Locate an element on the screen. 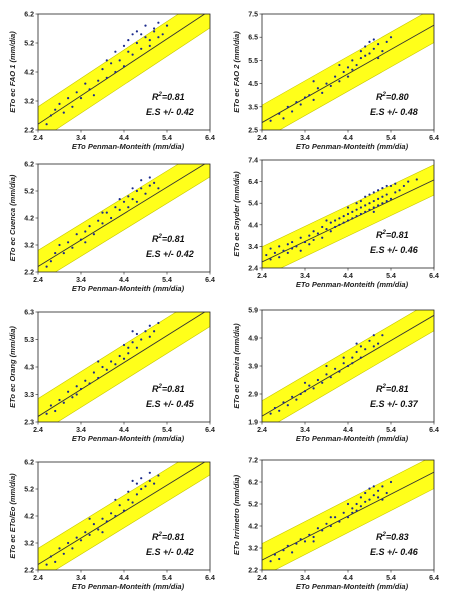 The width and height of the screenshot is (450, 595). y-tick-label: 6.2 is located at coordinates (253, 483).